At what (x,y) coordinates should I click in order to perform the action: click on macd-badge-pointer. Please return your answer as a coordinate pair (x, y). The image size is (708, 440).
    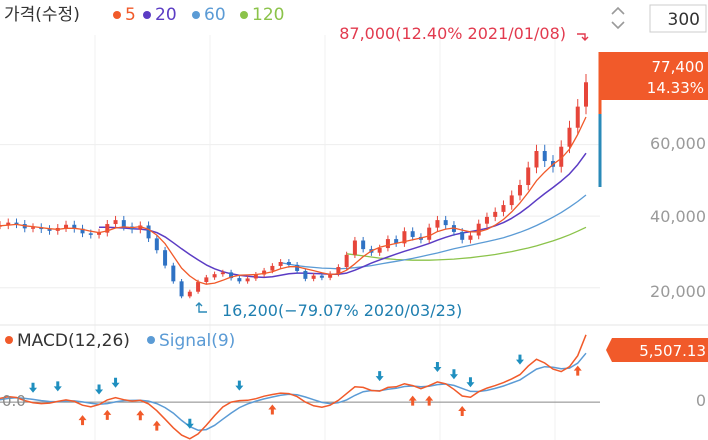
    Looking at the image, I should click on (609, 350).